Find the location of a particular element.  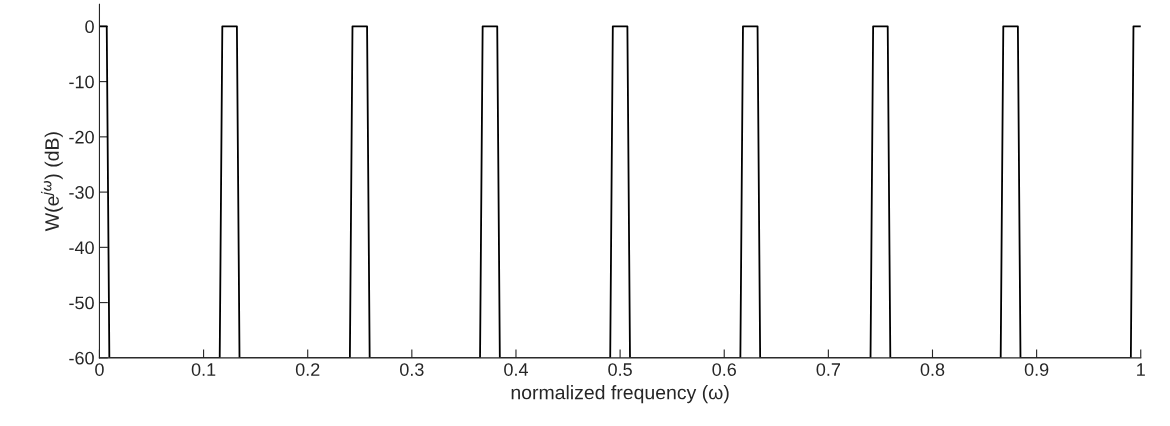

x-tick-label: 0 is located at coordinates (99, 369).